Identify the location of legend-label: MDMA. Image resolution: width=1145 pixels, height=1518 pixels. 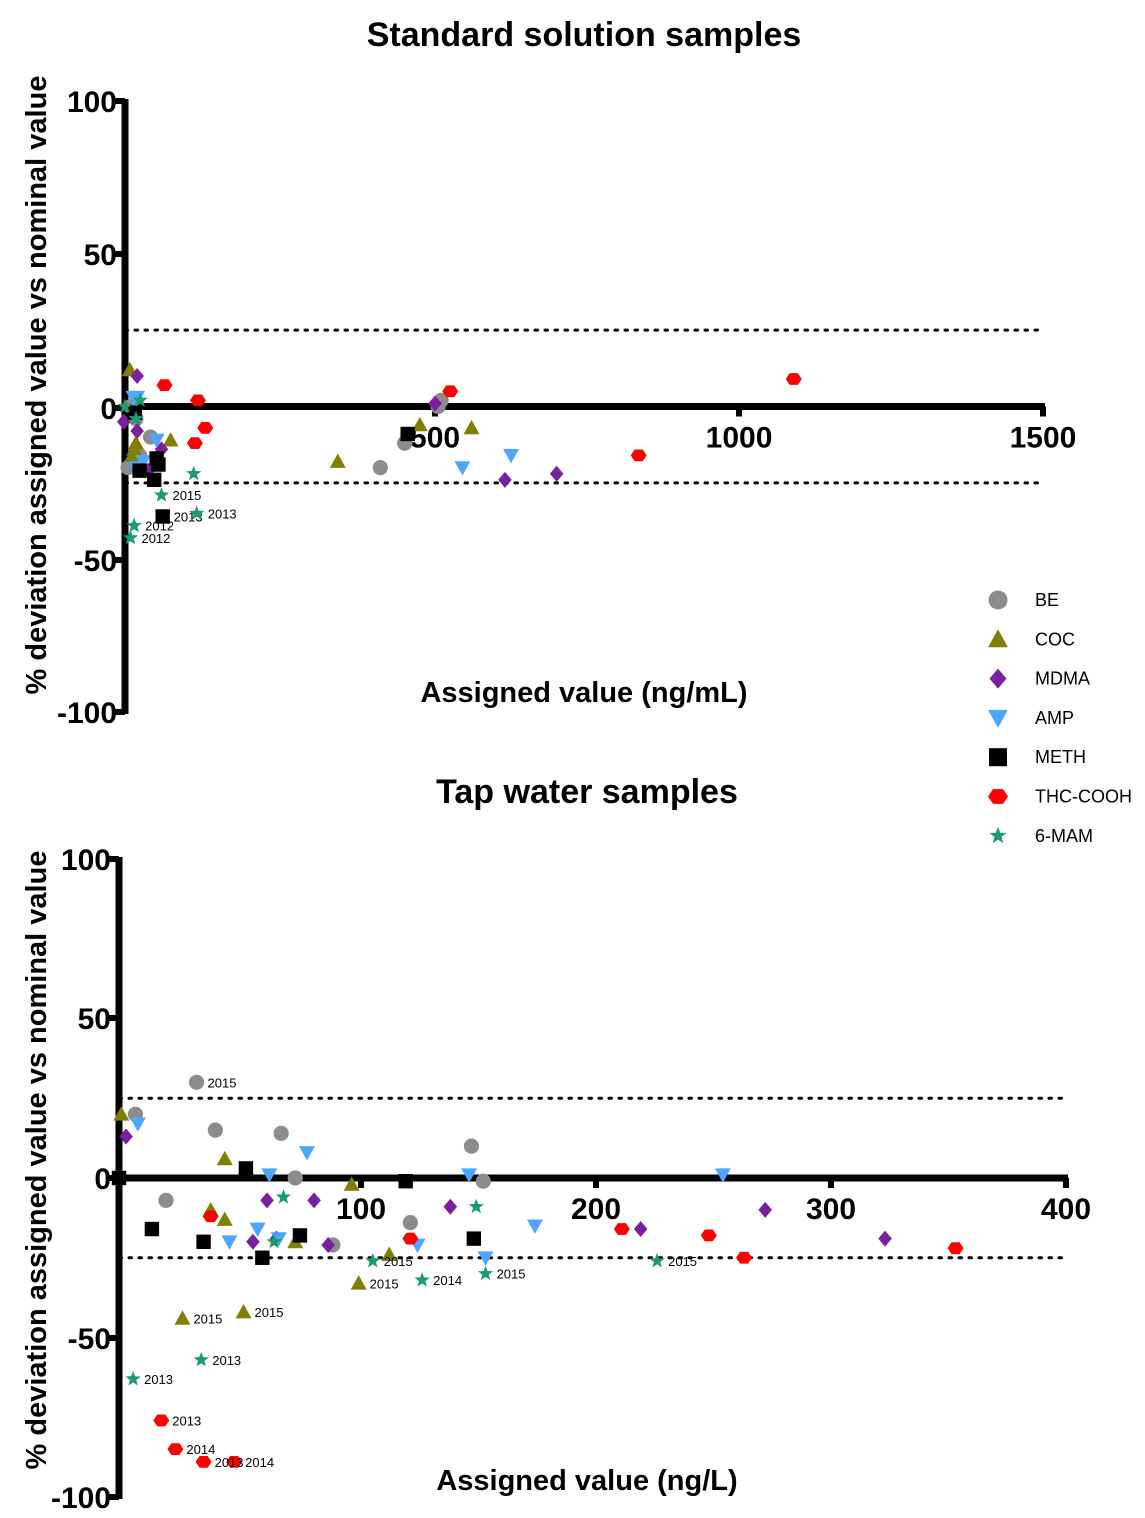
(1062, 679).